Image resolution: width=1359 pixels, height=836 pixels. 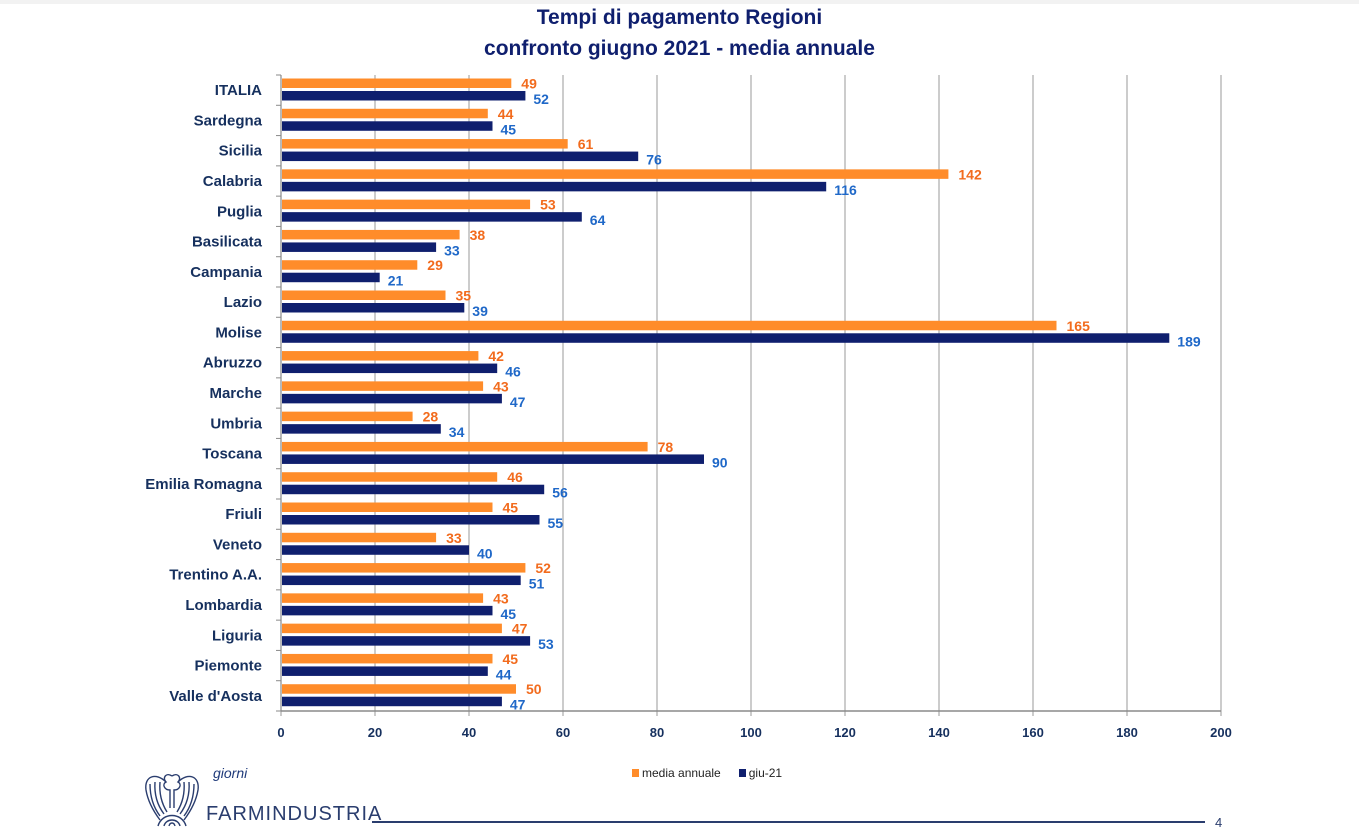 What do you see at coordinates (654, 160) in the screenshot?
I see `data-label-giu-21: 76` at bounding box center [654, 160].